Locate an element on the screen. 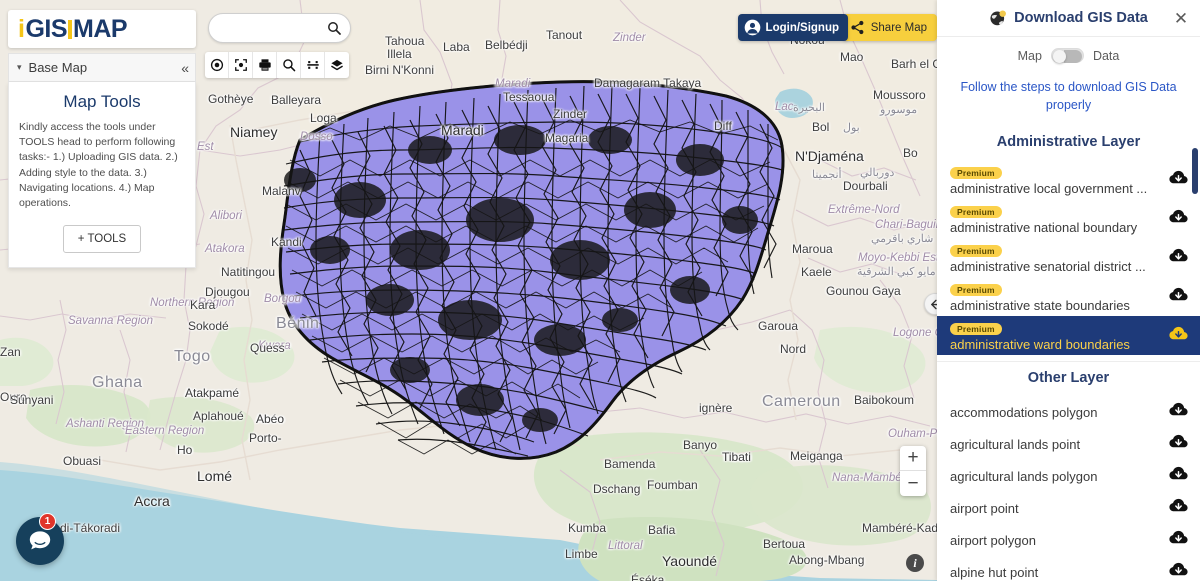  layer-row-content: agricultural lands polygon is located at coordinates (1055, 476).